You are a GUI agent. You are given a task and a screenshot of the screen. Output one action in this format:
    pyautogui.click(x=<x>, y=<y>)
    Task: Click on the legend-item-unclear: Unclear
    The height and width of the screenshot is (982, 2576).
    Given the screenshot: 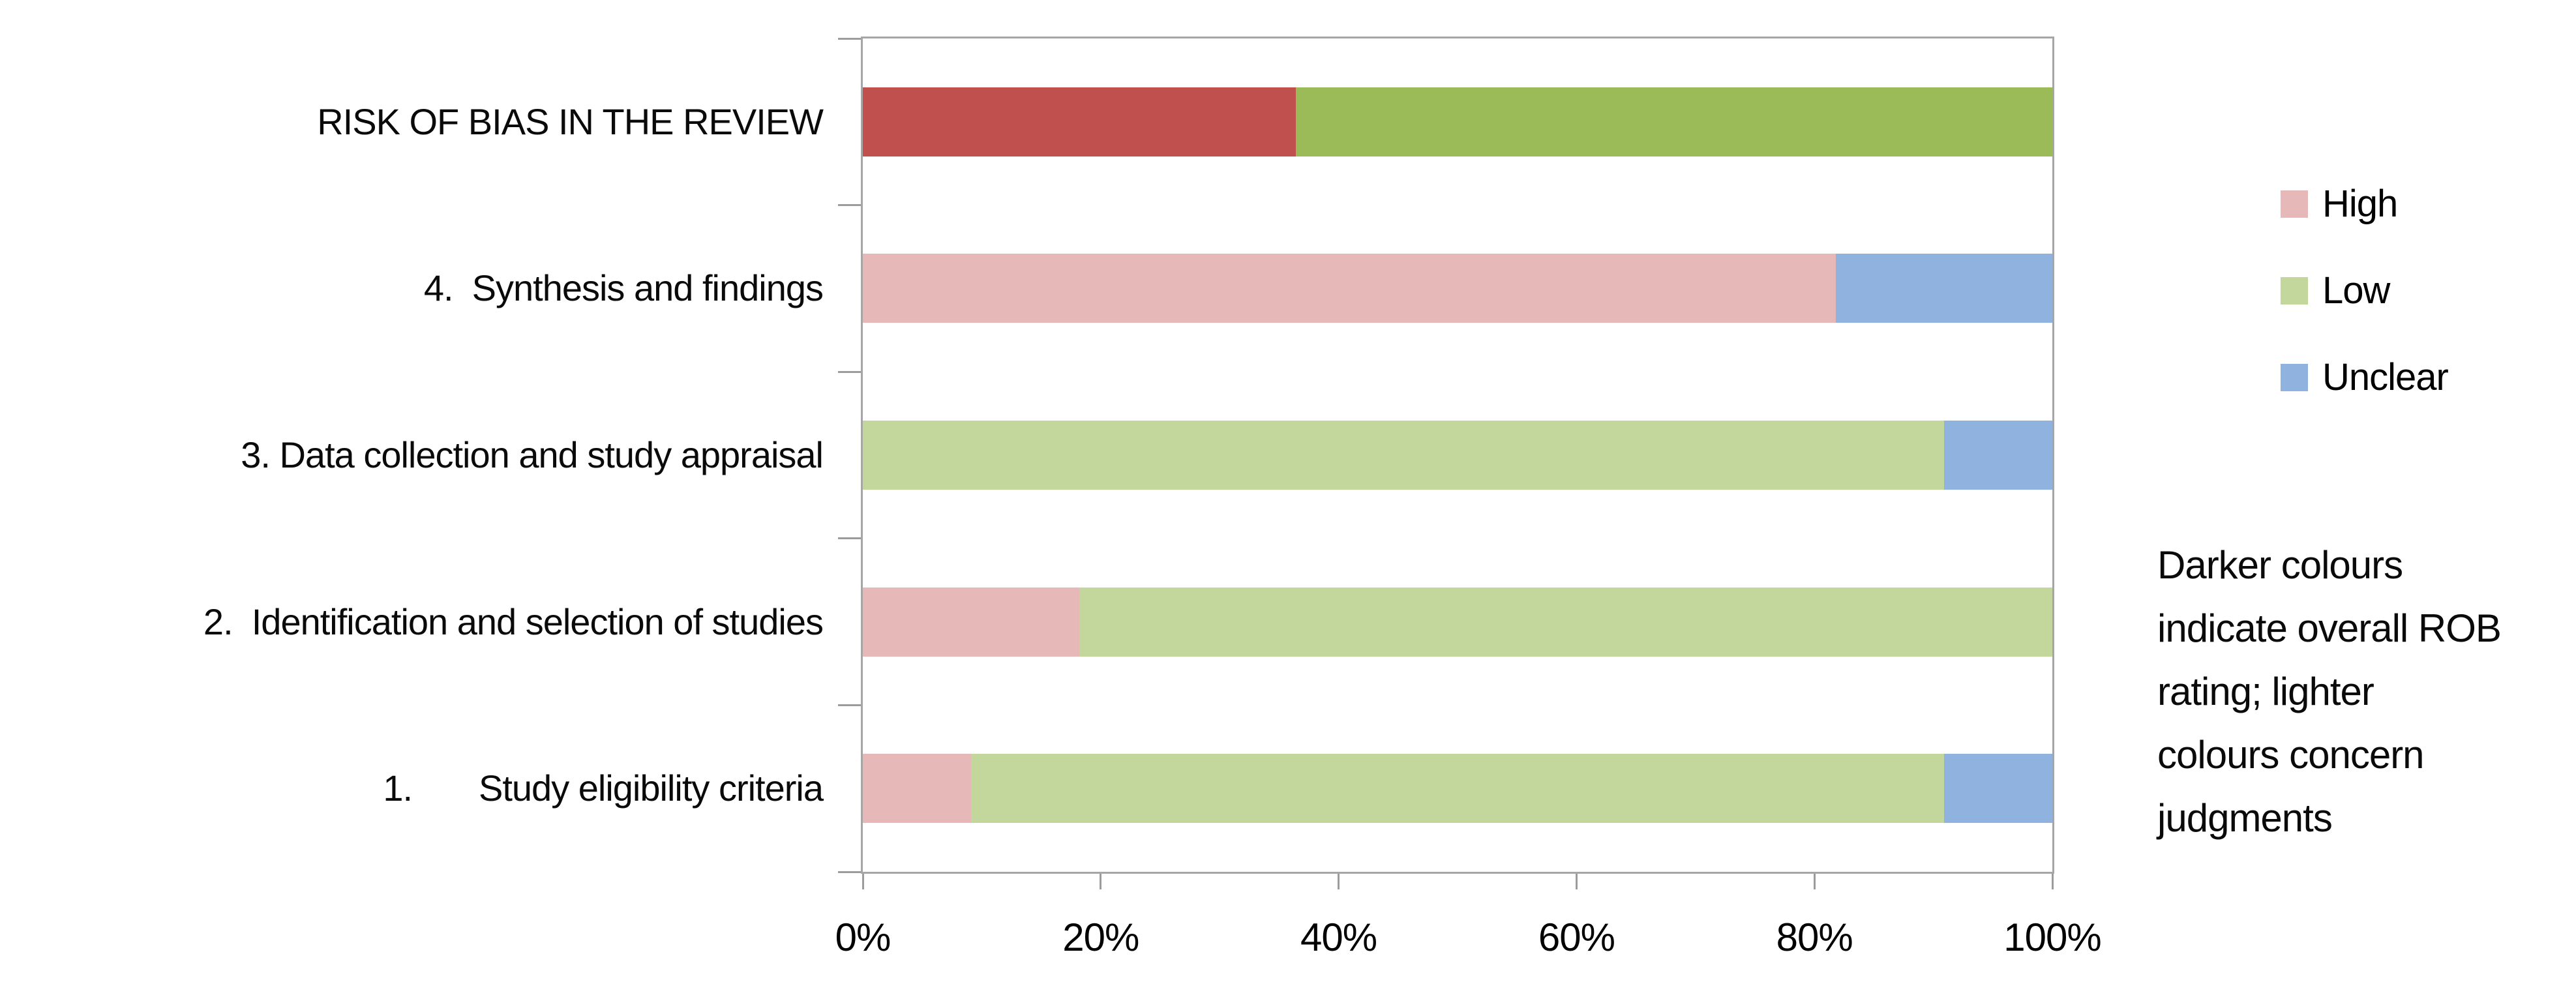 What is the action you would take?
    pyautogui.click(x=2365, y=377)
    